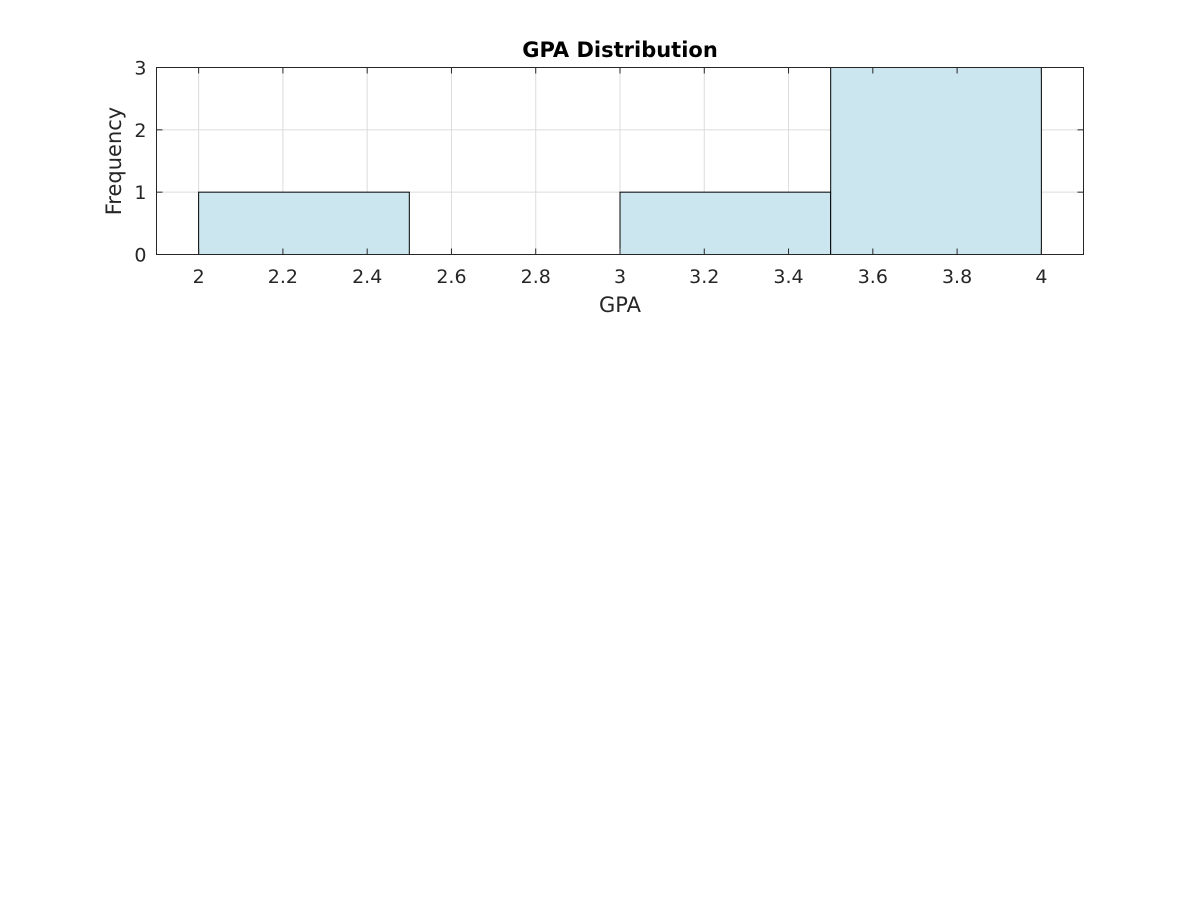 This screenshot has width=1200, height=900. I want to click on x-axis-label: GPA, so click(620, 305).